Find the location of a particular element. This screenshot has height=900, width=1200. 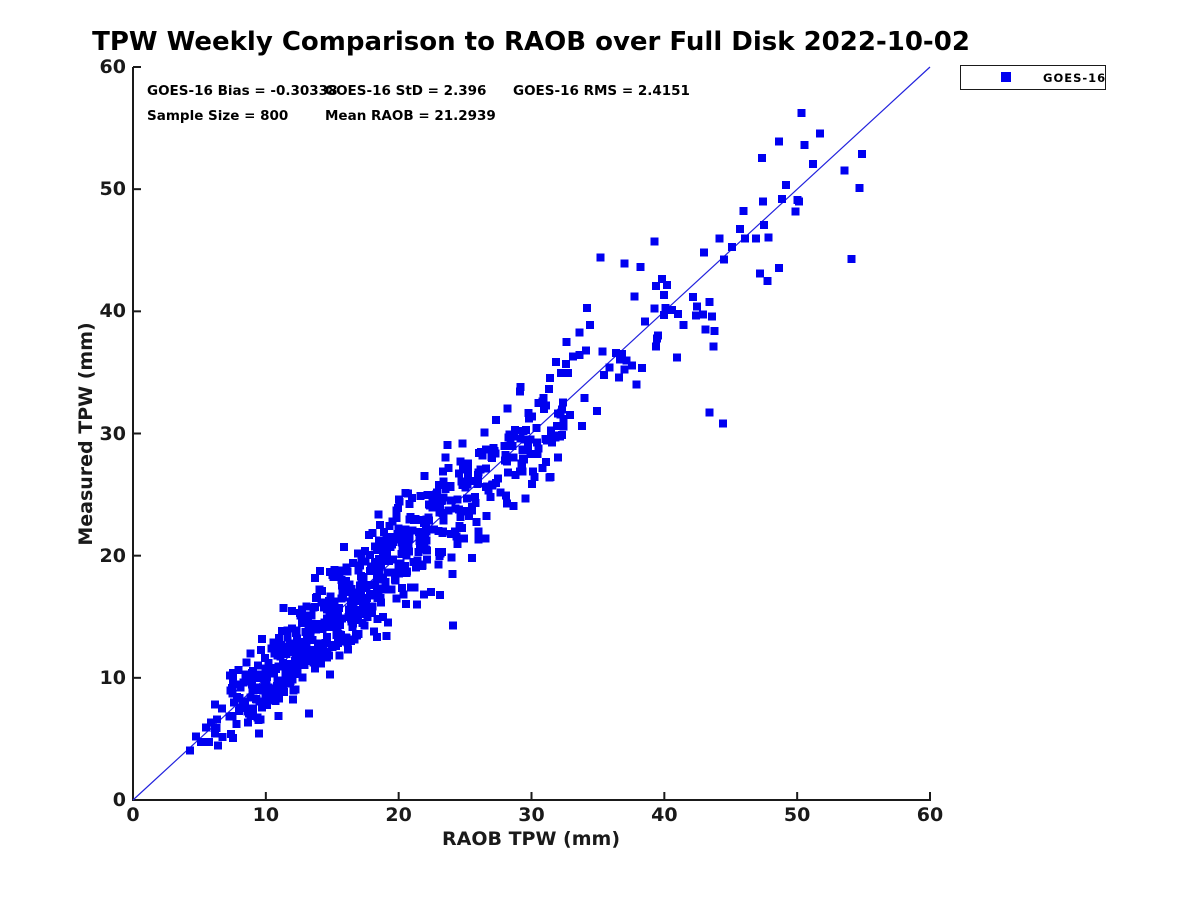

stat-std: GOES-16 StD = 2.396 is located at coordinates (406, 91).